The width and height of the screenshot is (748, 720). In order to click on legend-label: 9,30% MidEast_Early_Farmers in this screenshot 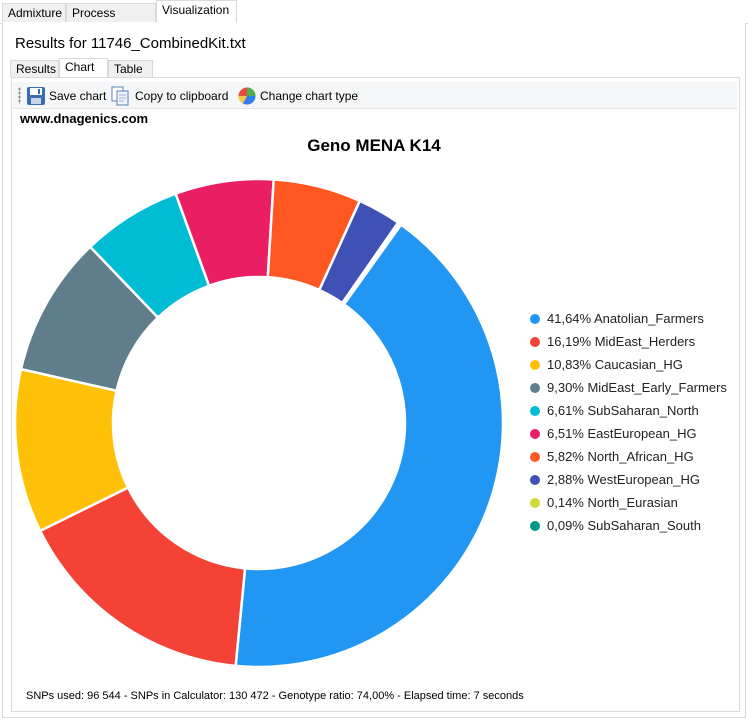, I will do `click(637, 387)`.